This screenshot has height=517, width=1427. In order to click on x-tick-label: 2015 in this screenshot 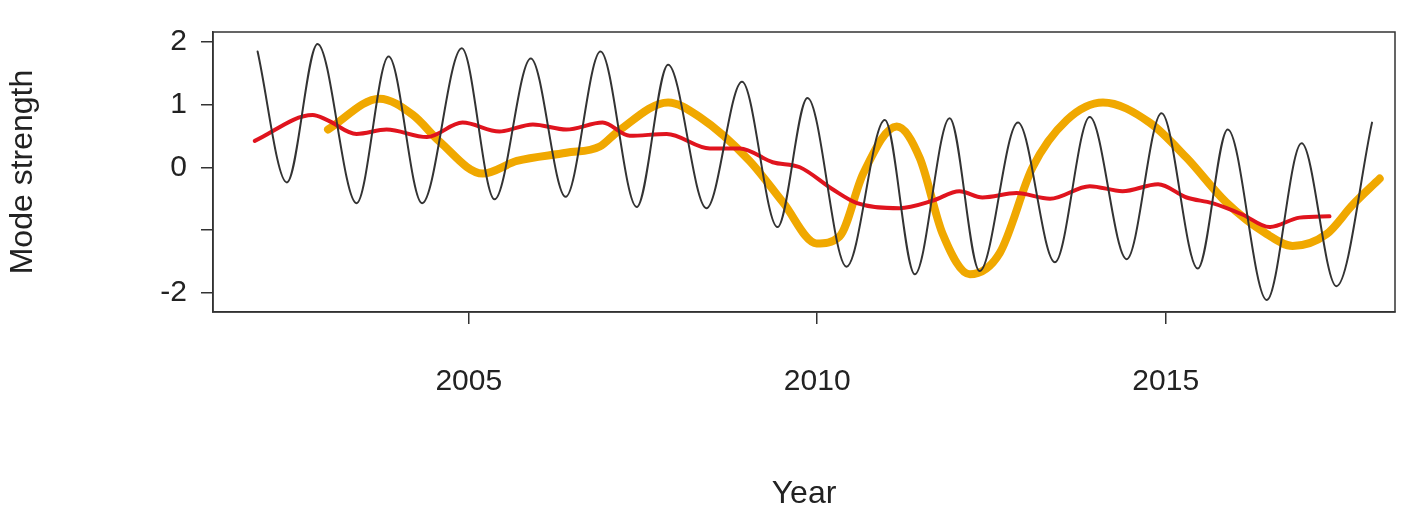, I will do `click(1166, 380)`.